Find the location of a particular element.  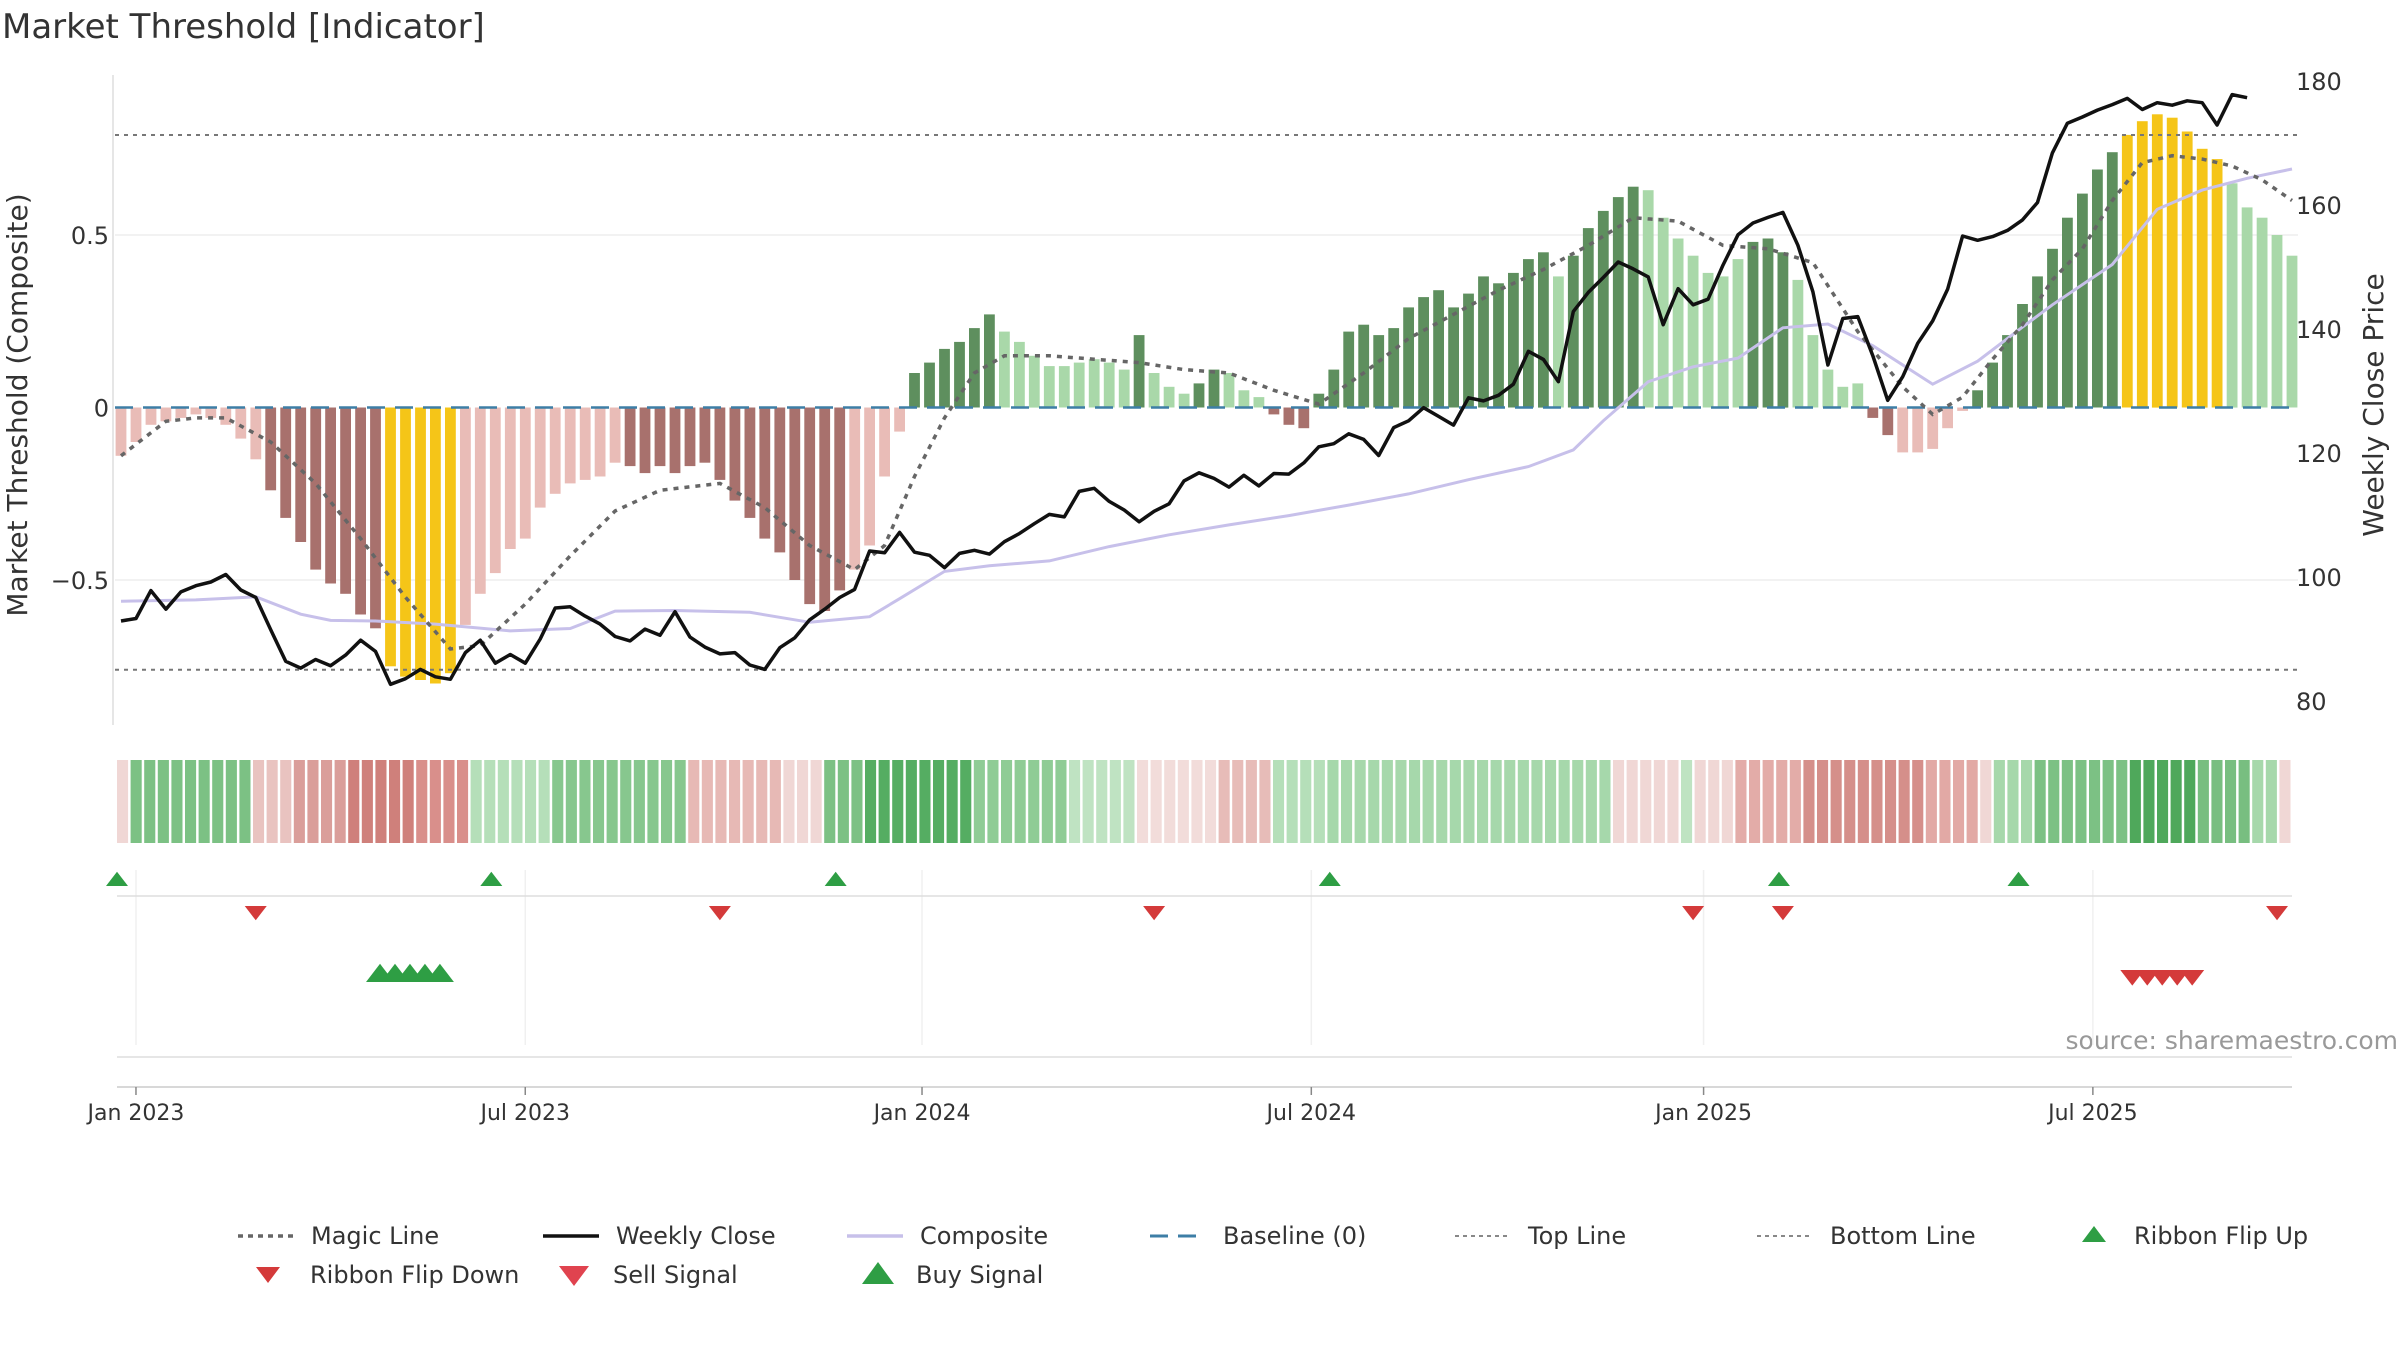

legend-swatch is located at coordinates (878, 1273).